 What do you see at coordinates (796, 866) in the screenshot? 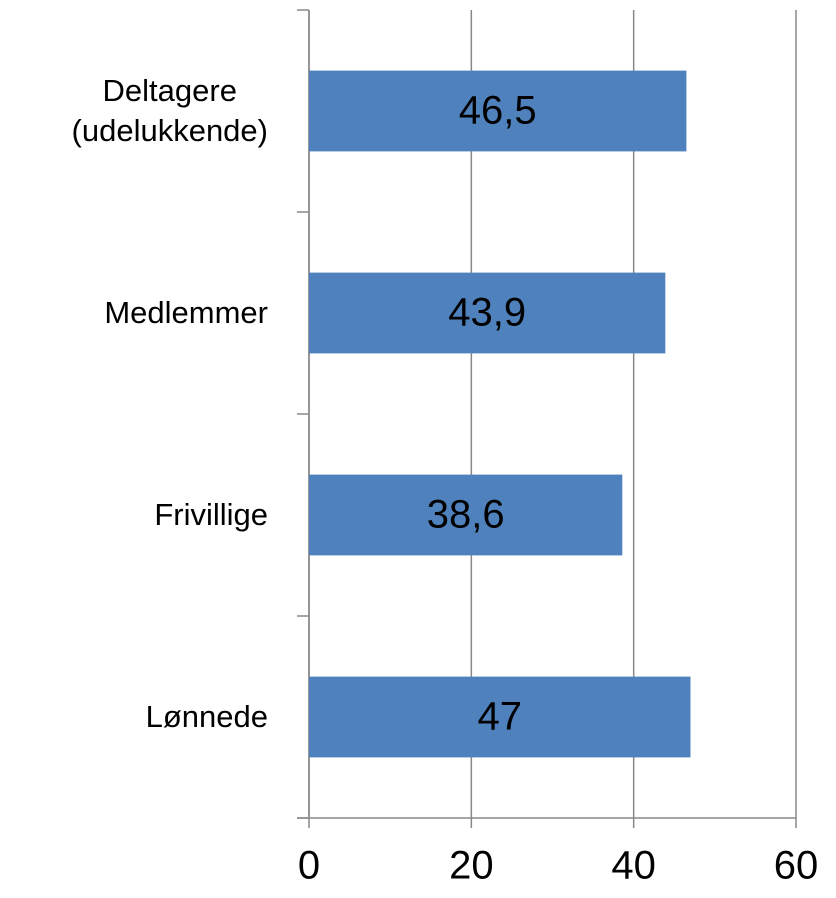
I see `x-tick-label: 60` at bounding box center [796, 866].